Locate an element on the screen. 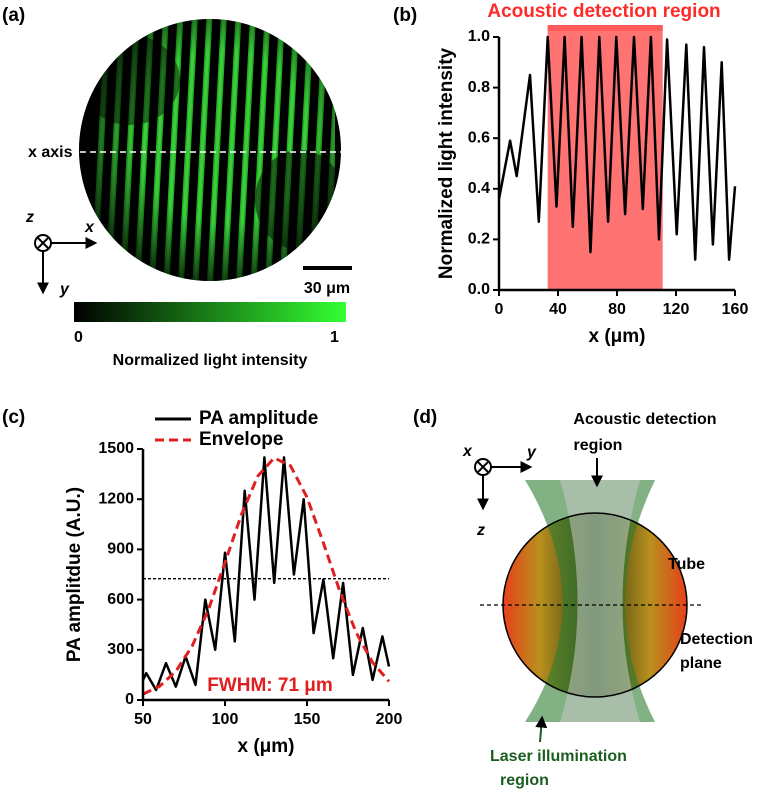 The width and height of the screenshot is (780, 793). highlight-cap is located at coordinates (605, 28).